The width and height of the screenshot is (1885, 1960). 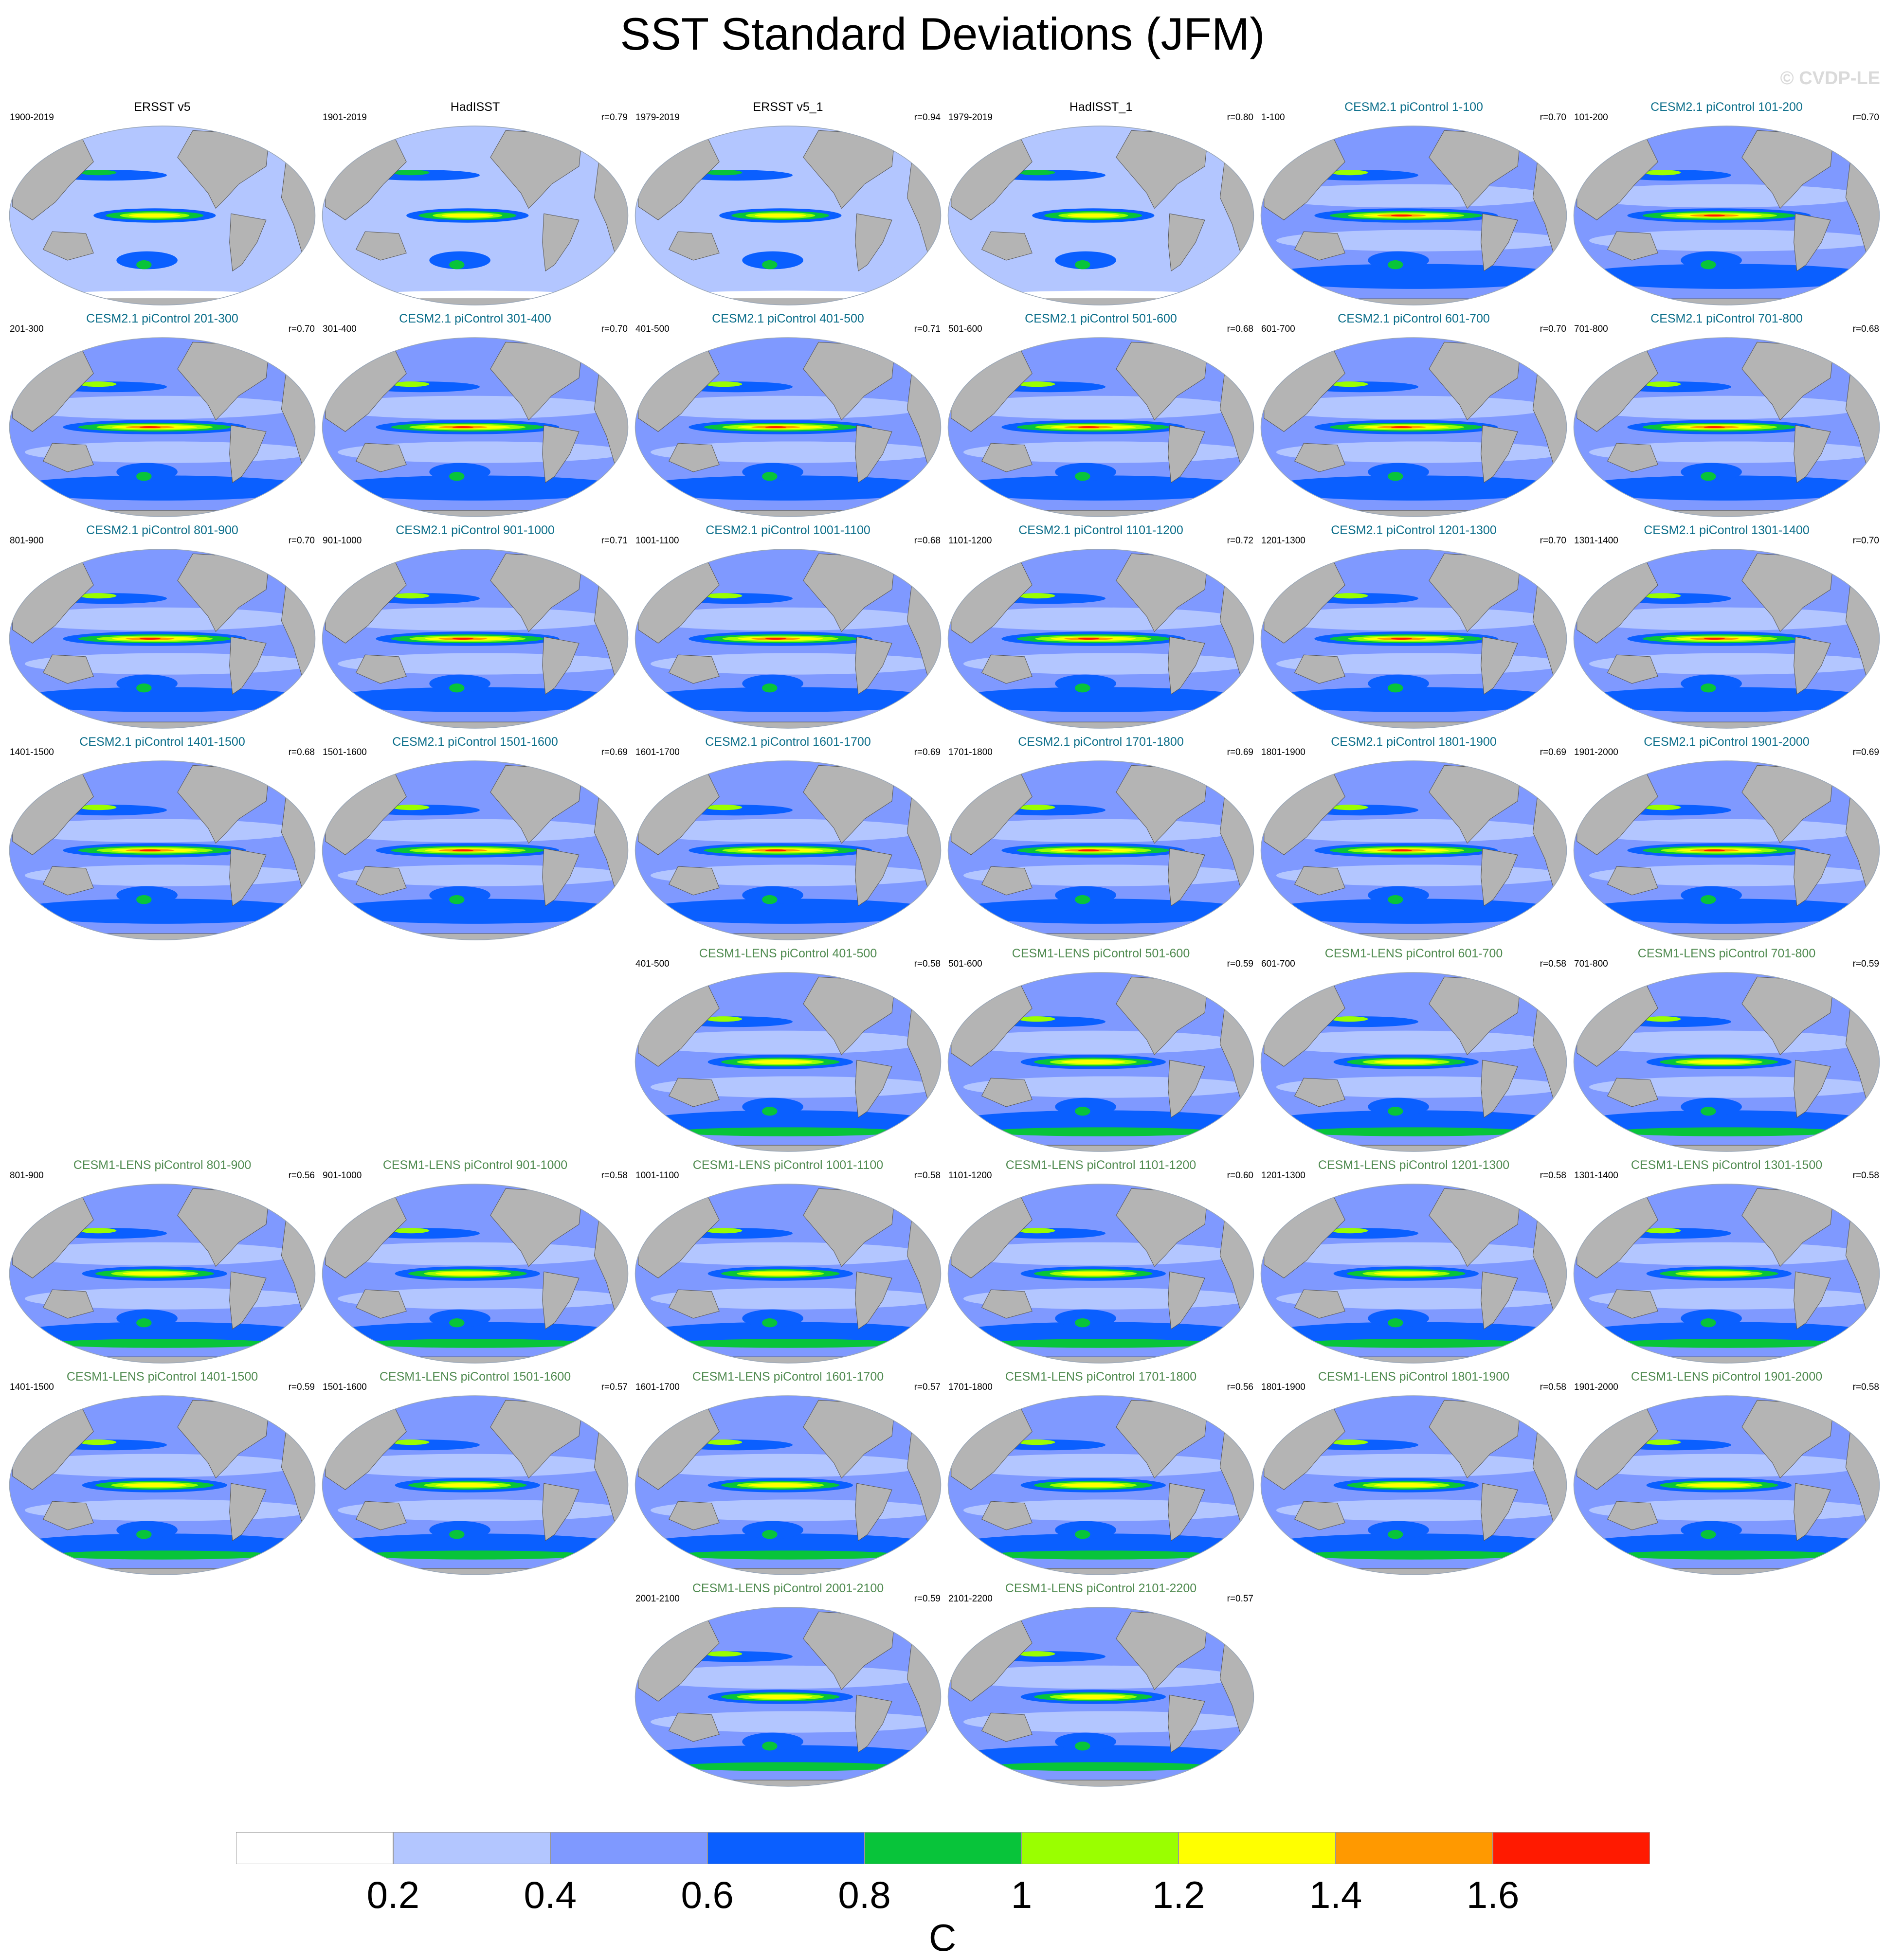 I want to click on panel-title: CESM1-LENS piControl 401-500, so click(x=788, y=954).